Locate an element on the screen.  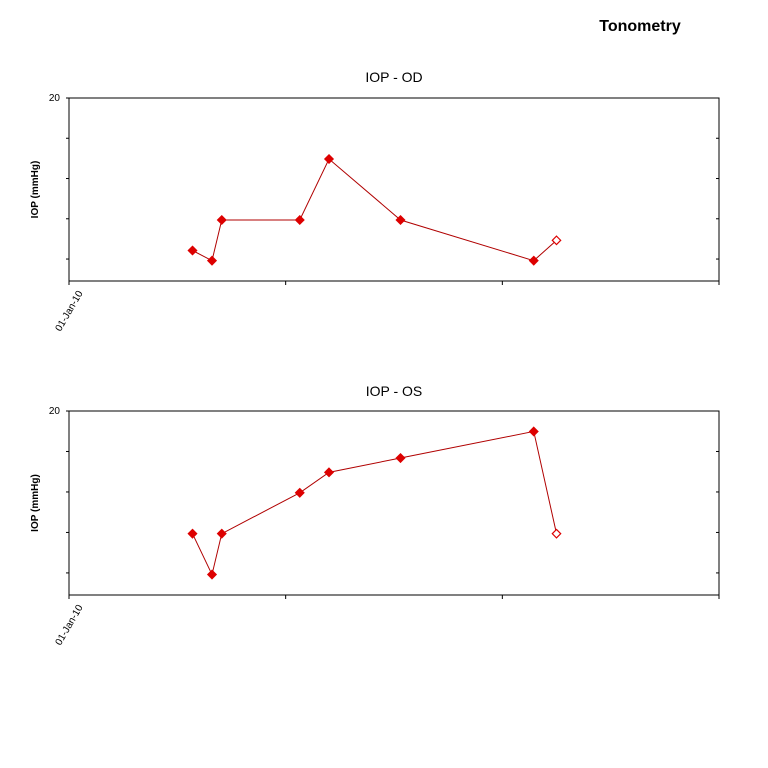
chart-title: IOP - OD is located at coordinates (393, 77).